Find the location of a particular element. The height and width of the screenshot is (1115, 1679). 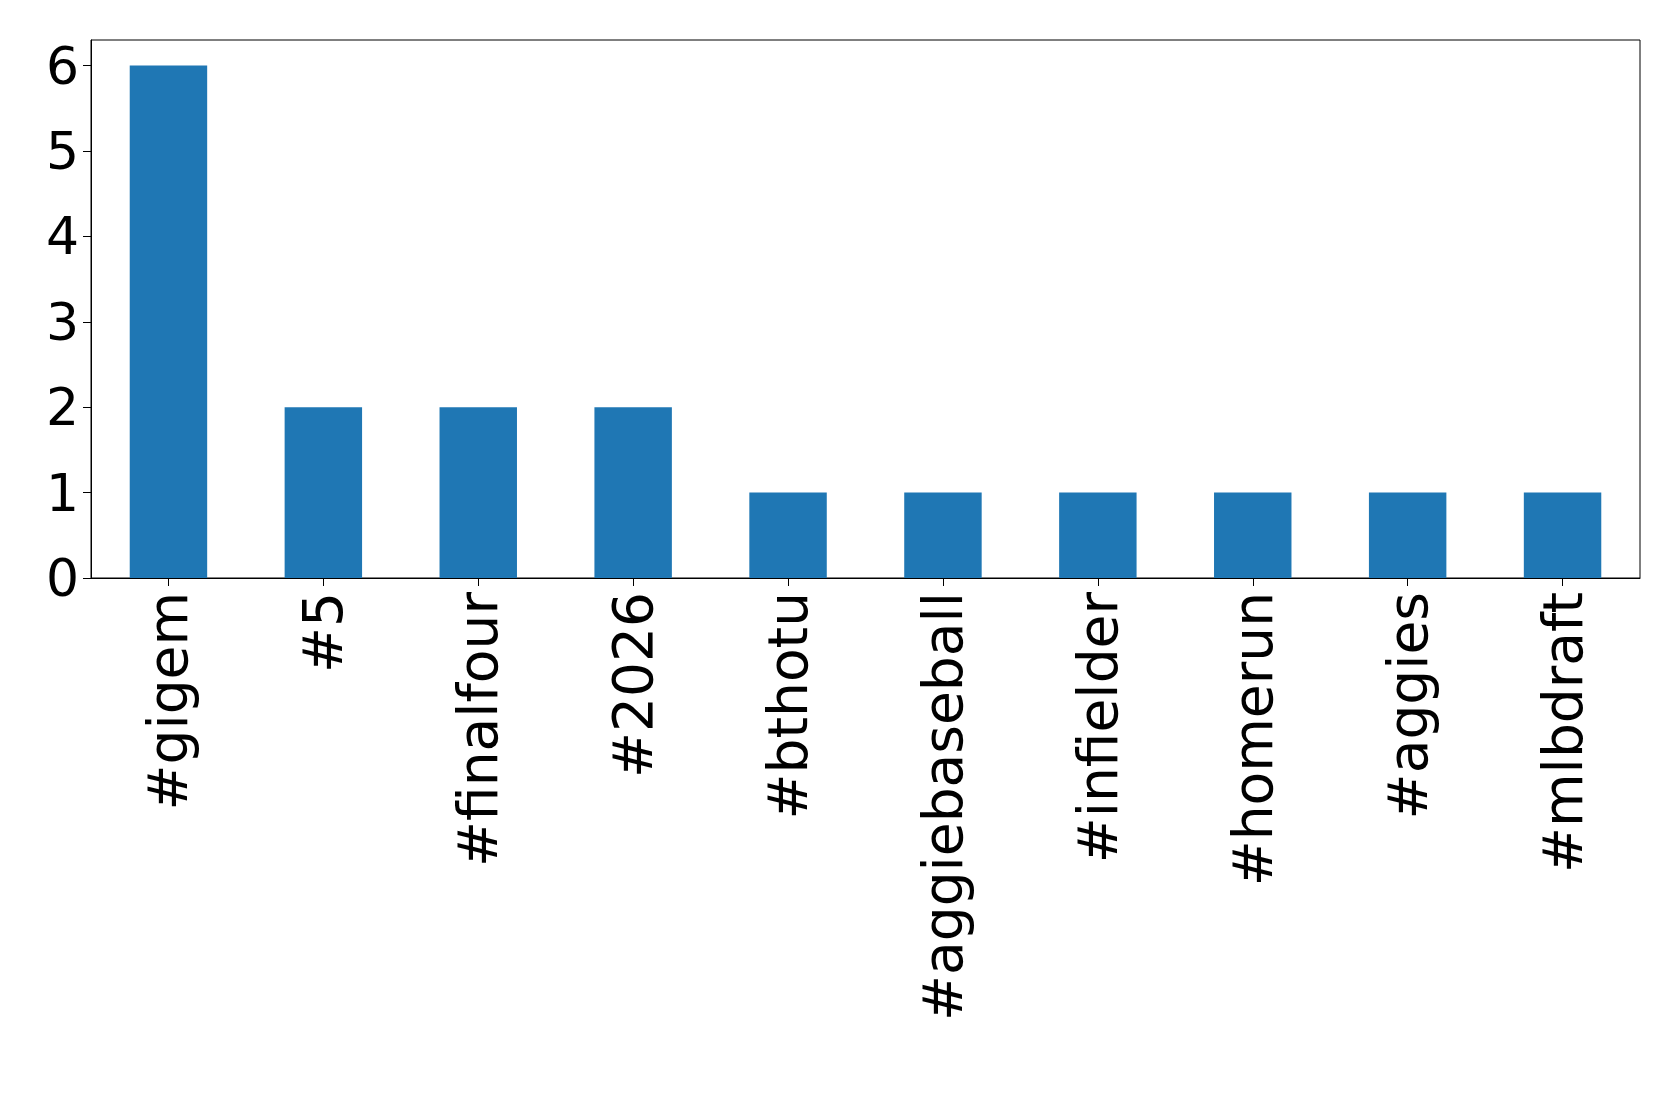

x-tick-label: #finalfour is located at coordinates (478, 729).